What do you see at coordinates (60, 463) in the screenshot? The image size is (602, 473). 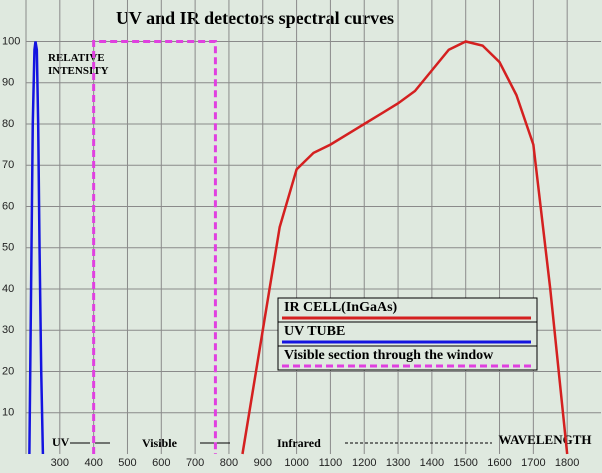 I see `x-tick-label: 300` at bounding box center [60, 463].